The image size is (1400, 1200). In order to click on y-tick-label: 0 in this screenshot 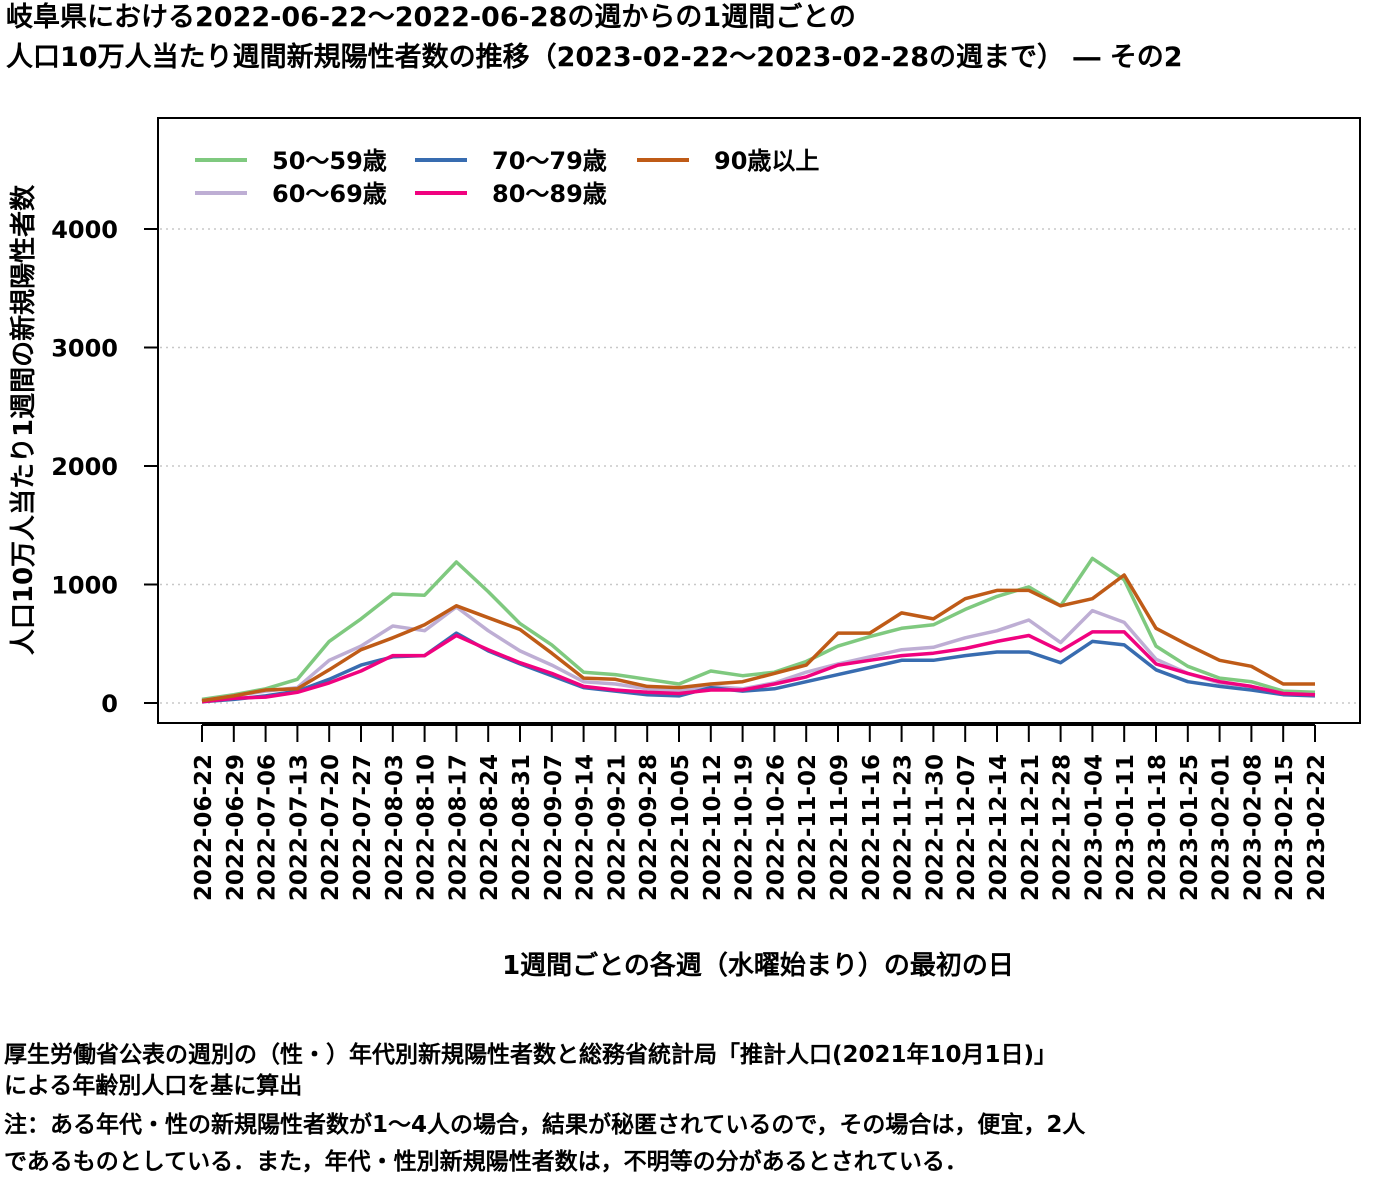, I will do `click(109, 704)`.